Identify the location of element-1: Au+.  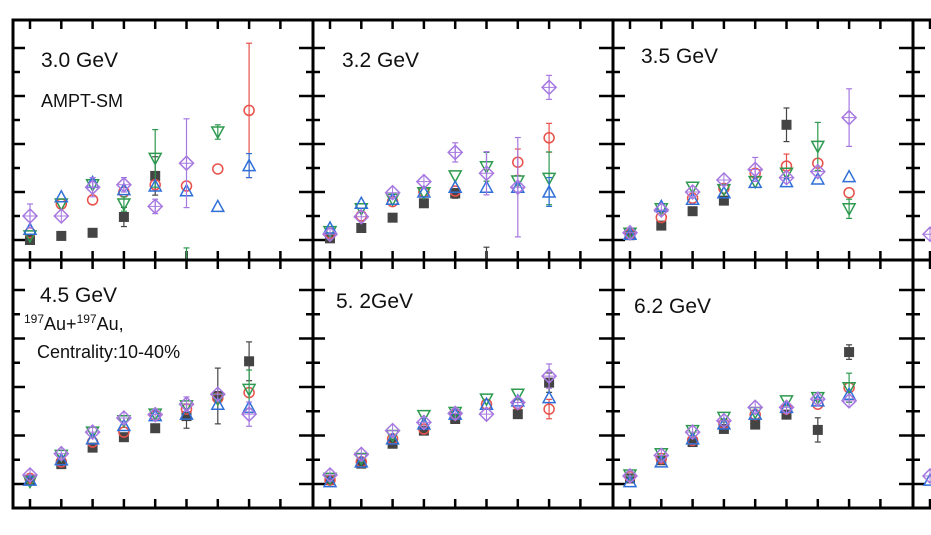
(60, 324).